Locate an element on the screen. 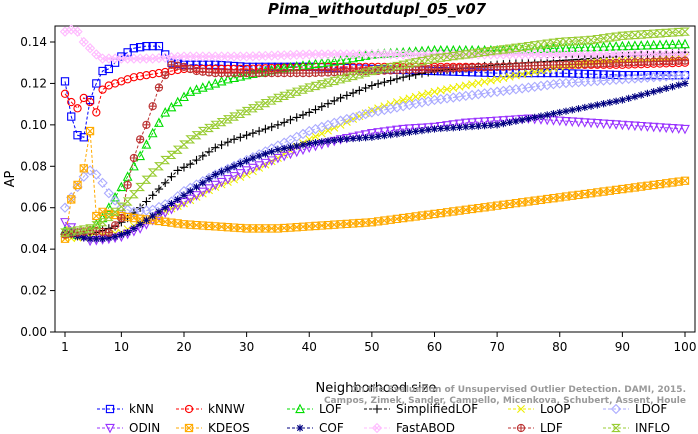 This screenshot has height=434, width=698. legend-label: FastABOD is located at coordinates (425, 427).